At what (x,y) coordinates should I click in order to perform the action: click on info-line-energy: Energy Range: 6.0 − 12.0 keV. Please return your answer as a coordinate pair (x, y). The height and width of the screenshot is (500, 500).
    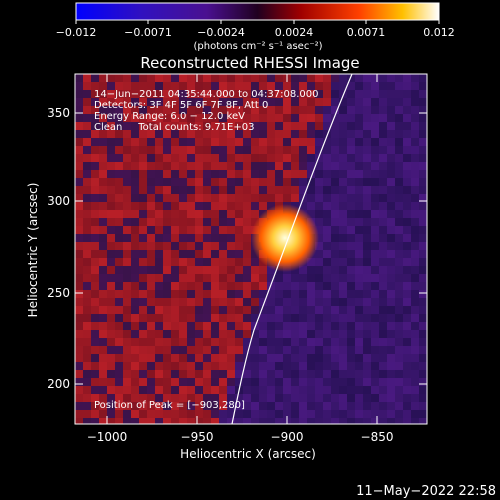
    Looking at the image, I should click on (169, 116).